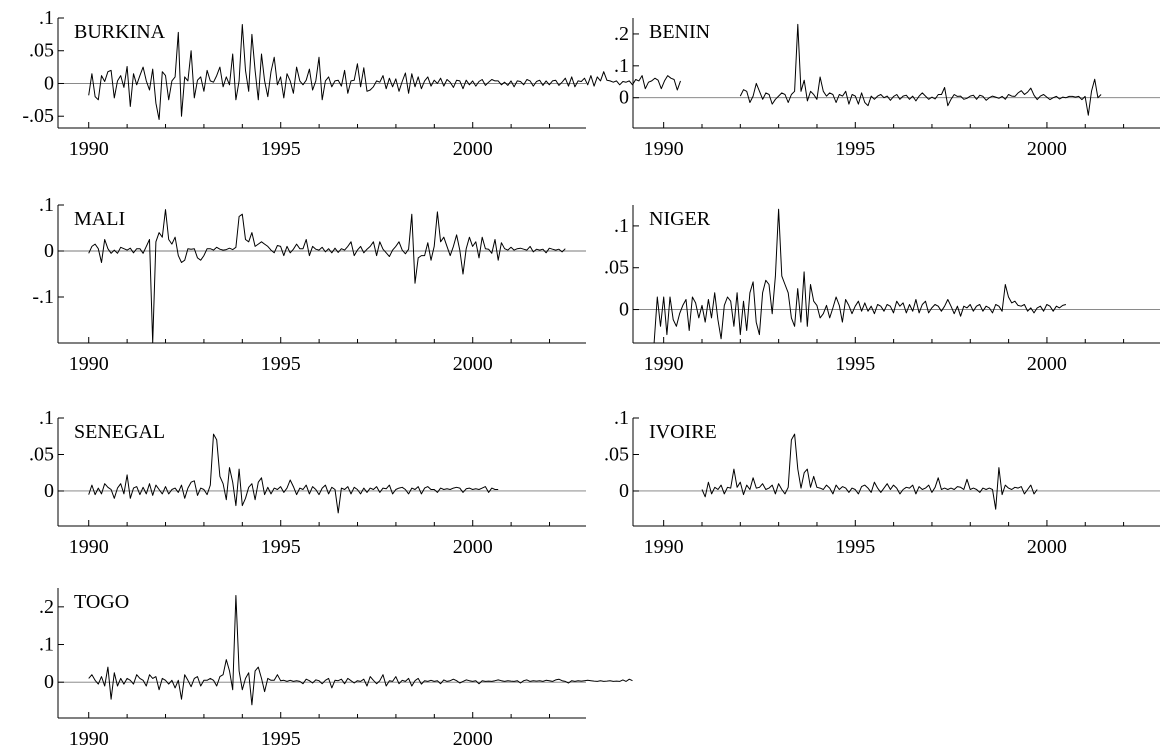 The image size is (1165, 754). Describe the element at coordinates (101, 602) in the screenshot. I see `panel-title: TOGO` at that location.